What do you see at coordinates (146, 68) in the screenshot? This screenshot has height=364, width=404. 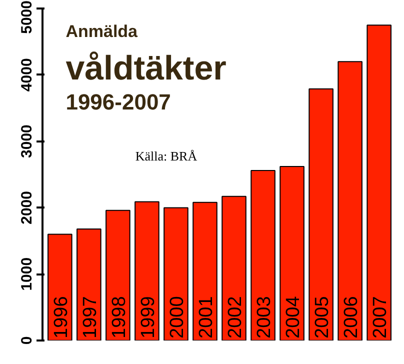 I see `text: Anmälda våldtäkter 1996-2007` at bounding box center [146, 68].